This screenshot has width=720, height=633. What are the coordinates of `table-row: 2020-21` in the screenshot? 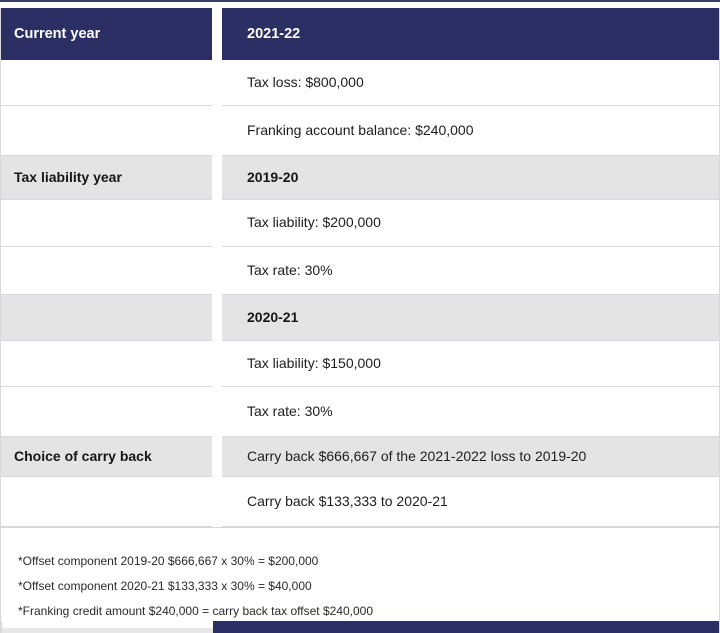 It's located at (360, 318).